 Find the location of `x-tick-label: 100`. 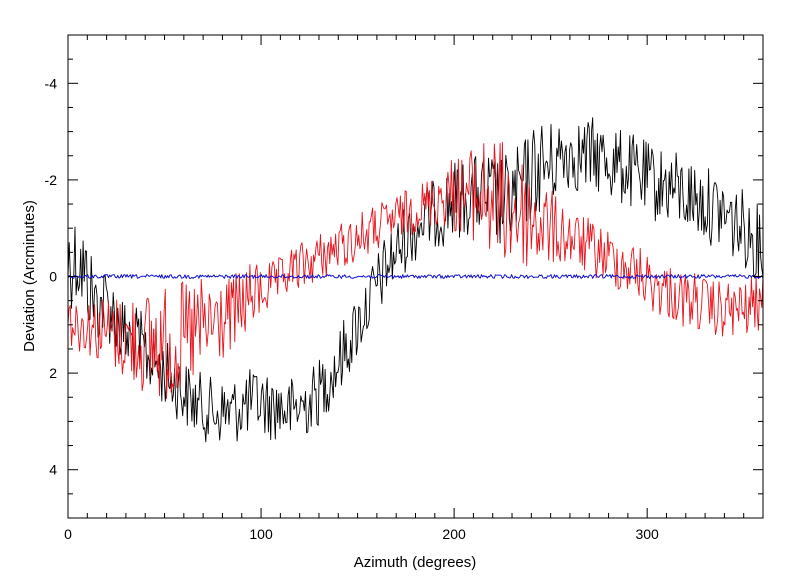

x-tick-label: 100 is located at coordinates (261, 534).